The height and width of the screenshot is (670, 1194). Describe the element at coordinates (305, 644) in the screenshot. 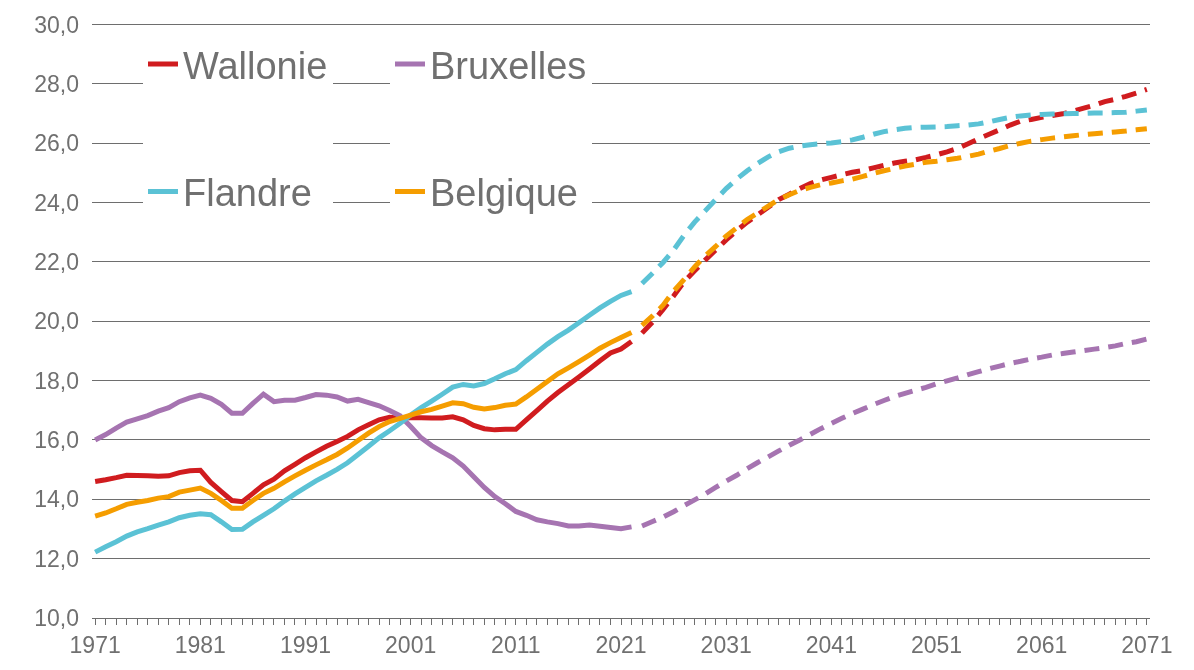

I see `x-tick-label: 1991` at that location.